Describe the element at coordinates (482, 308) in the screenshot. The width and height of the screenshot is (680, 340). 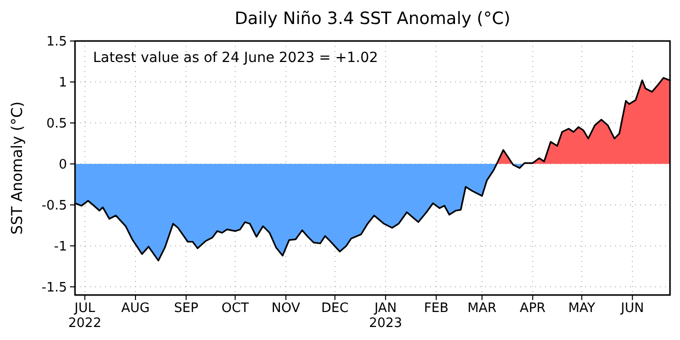
I see `x-tick-label: MAR` at that location.